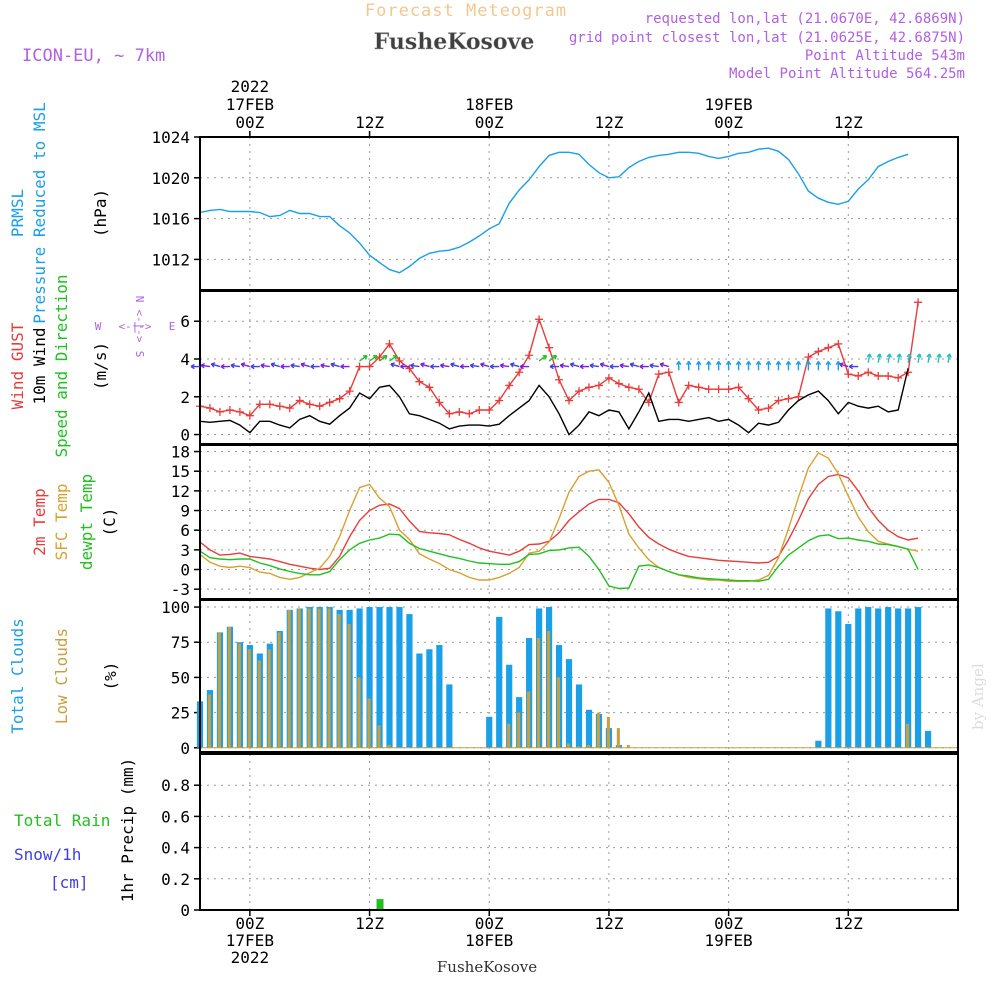  What do you see at coordinates (98, 326) in the screenshot?
I see `compass-w: W` at bounding box center [98, 326].